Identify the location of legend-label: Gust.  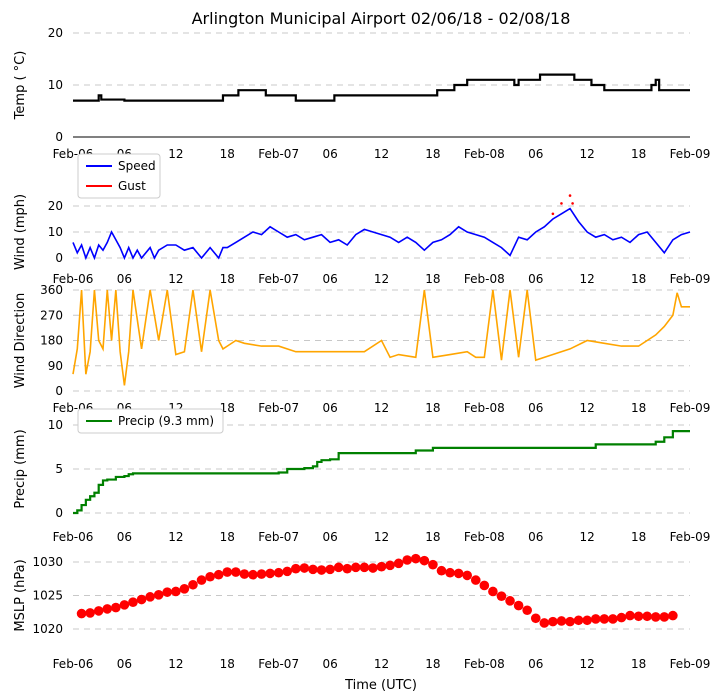
(132, 186).